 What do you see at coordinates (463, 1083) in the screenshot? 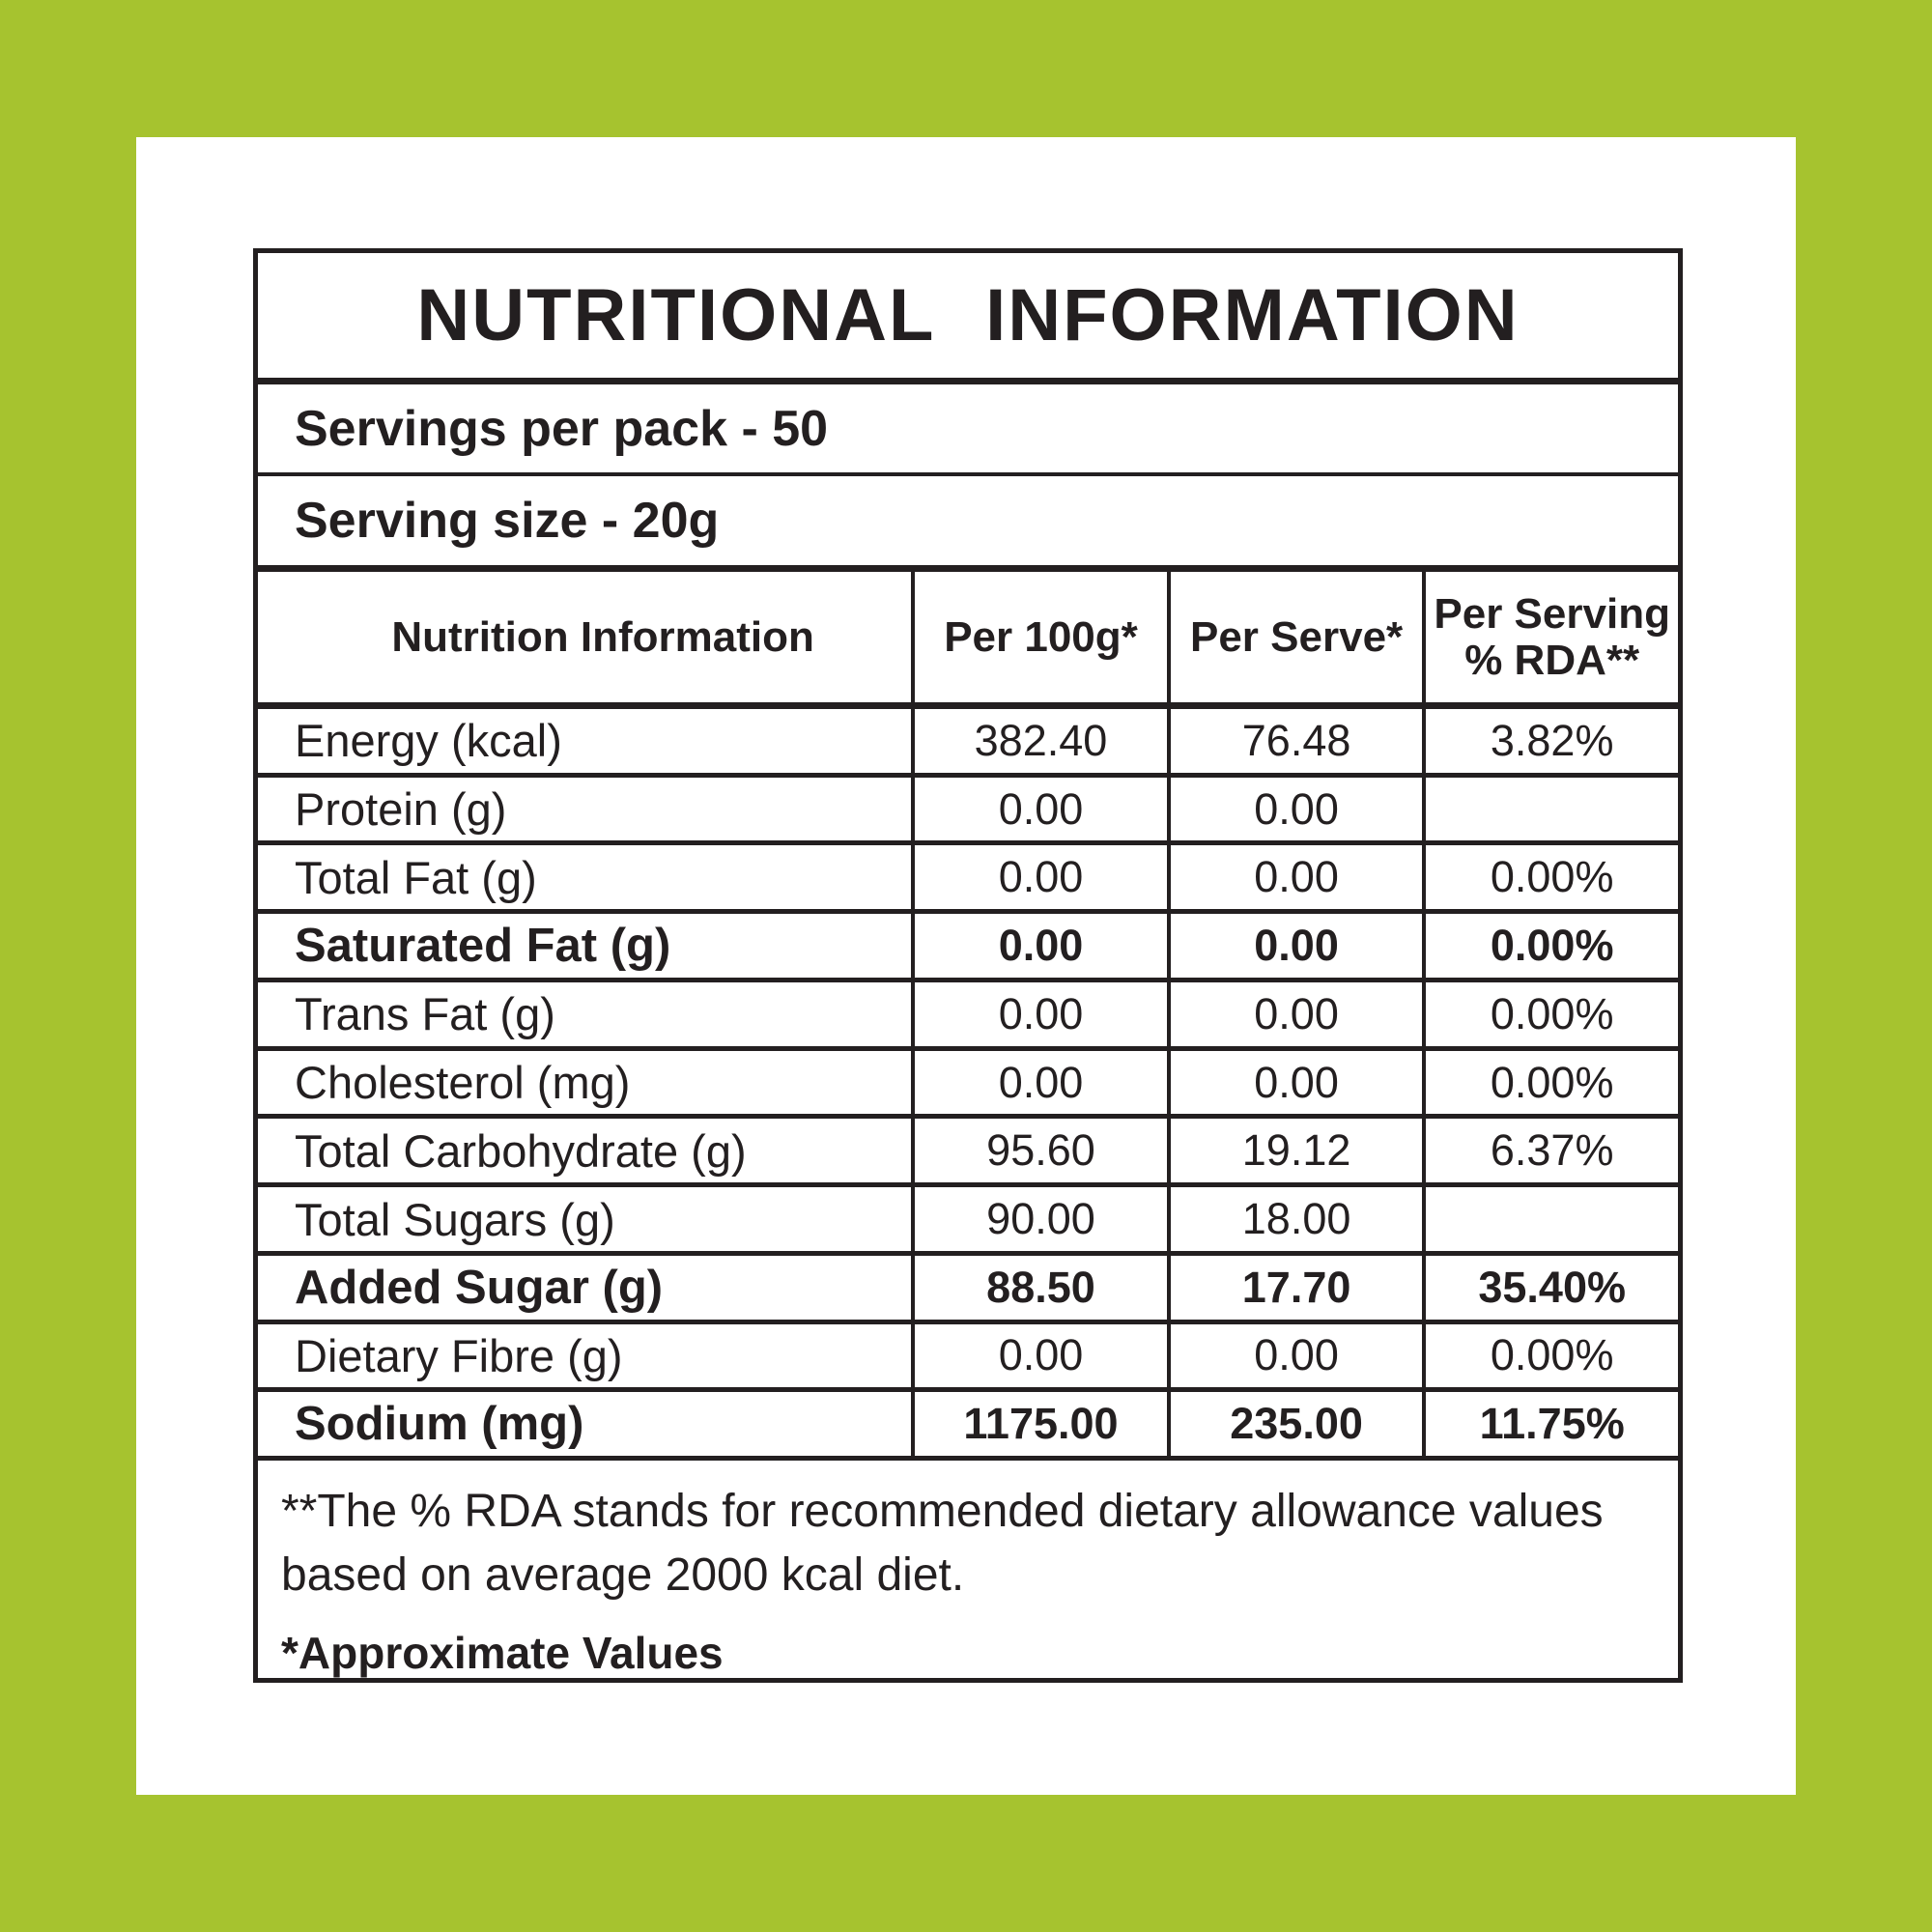
I see `nutrient-label: Cholesterol (mg)` at bounding box center [463, 1083].